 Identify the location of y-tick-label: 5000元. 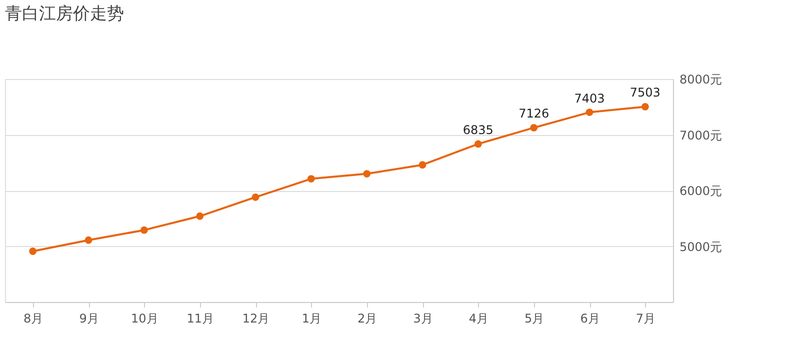
(701, 247).